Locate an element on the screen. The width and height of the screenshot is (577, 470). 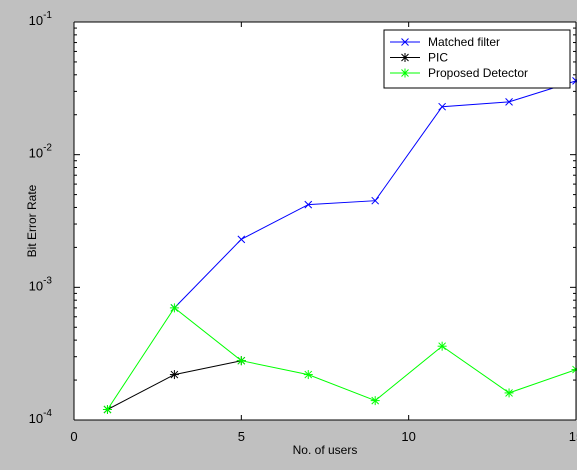
legend-entry-proposed-detector: Proposed Detector is located at coordinates (459, 73).